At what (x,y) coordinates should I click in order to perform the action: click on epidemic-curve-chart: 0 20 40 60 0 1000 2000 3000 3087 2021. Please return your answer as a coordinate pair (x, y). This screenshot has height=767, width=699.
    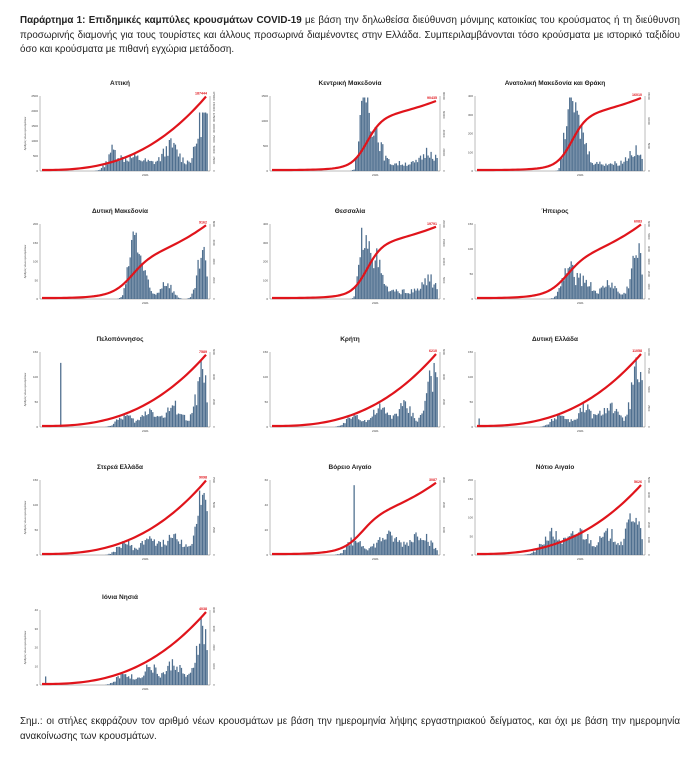
    Looking at the image, I should click on (355, 519).